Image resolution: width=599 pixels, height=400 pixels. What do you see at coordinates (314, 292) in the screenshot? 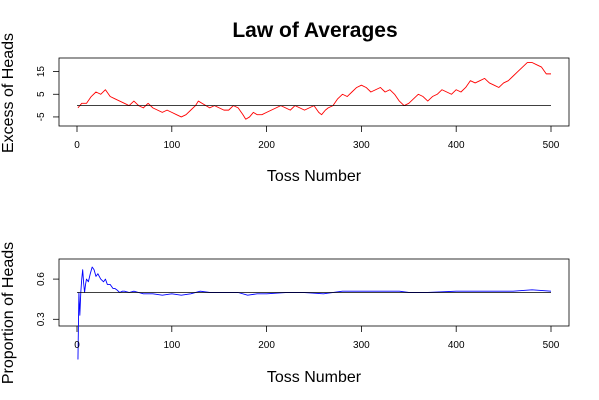
I see `proportion-plot-frame` at bounding box center [314, 292].